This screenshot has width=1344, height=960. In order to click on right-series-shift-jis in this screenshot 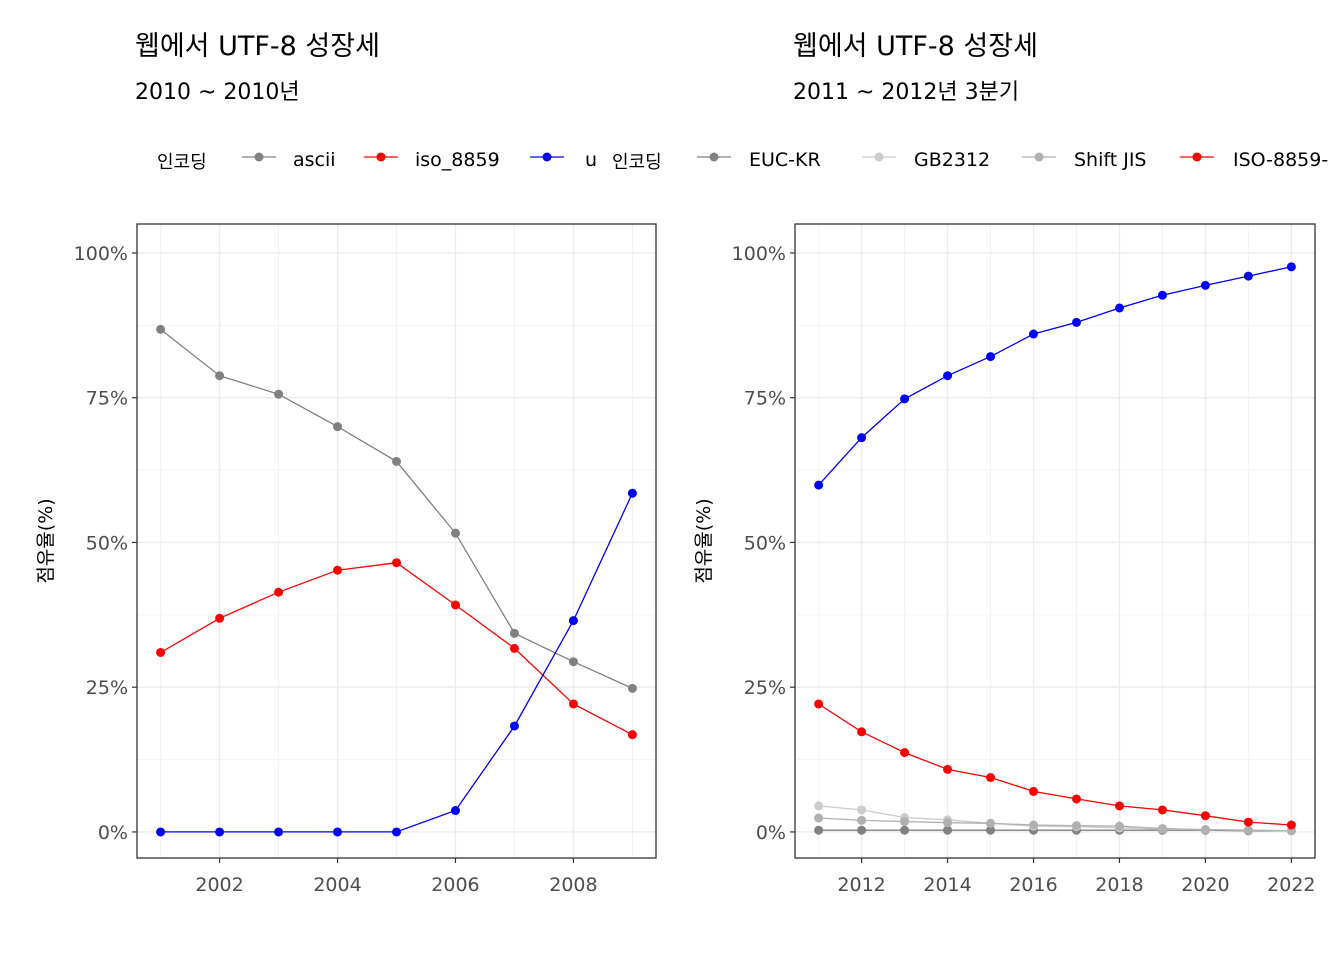, I will do `click(1055, 824)`.